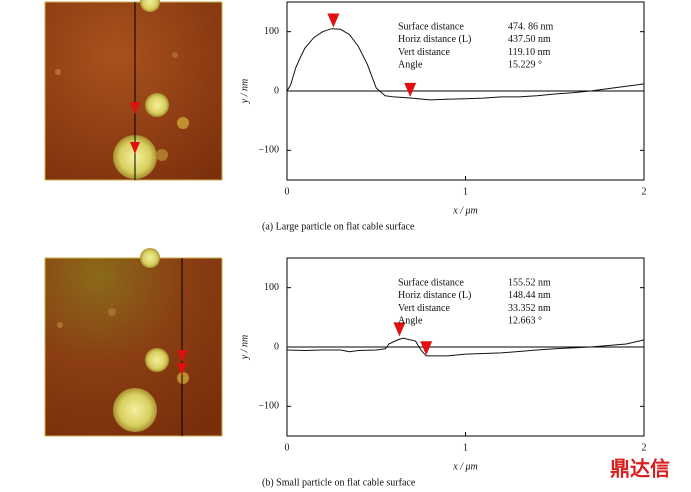  I want to click on stat-value: 15.229 °, so click(525, 65).